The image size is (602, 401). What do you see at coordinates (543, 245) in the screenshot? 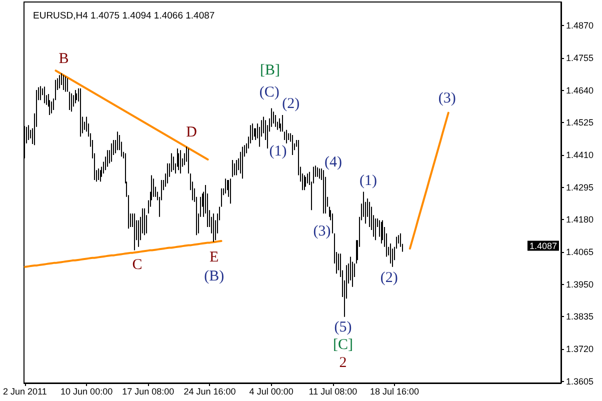
I see `annotation: 1.4087` at bounding box center [543, 245].